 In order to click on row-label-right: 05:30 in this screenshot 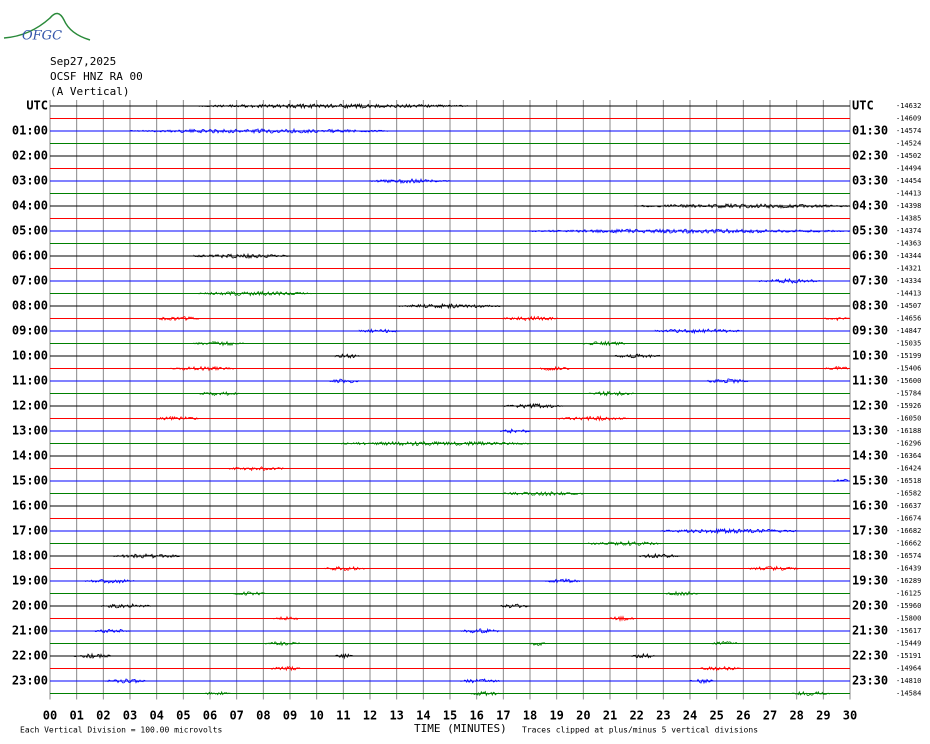, I will do `click(870, 231)`.